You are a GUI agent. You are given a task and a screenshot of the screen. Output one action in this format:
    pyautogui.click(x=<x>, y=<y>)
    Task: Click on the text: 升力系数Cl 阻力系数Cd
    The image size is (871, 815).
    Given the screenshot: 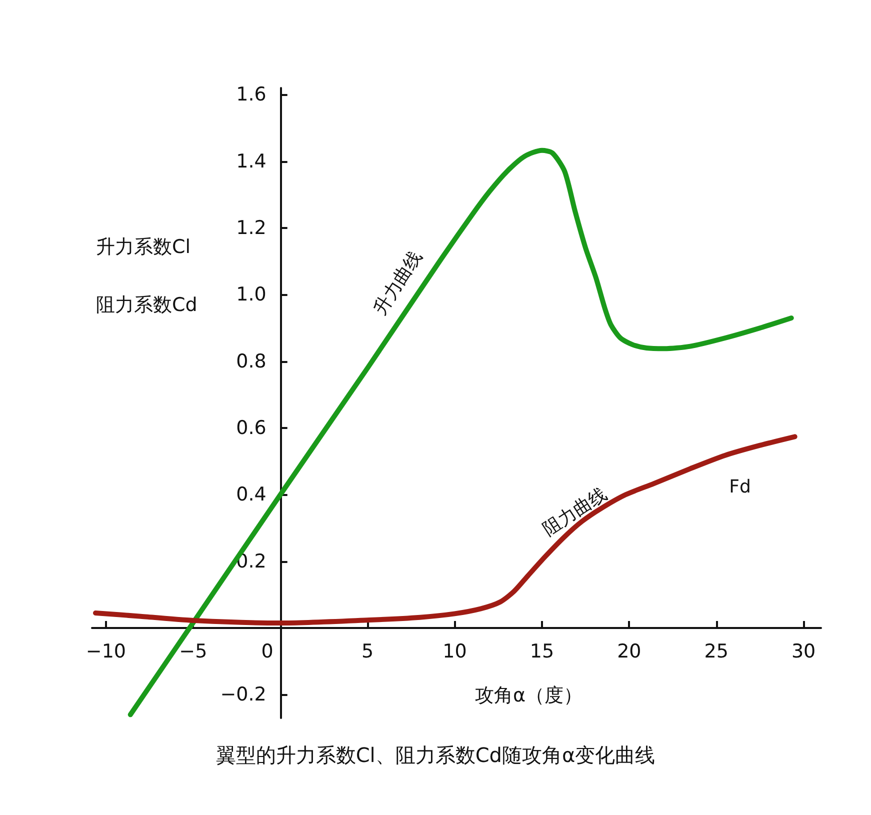 What is the action you would take?
    pyautogui.click(x=147, y=276)
    